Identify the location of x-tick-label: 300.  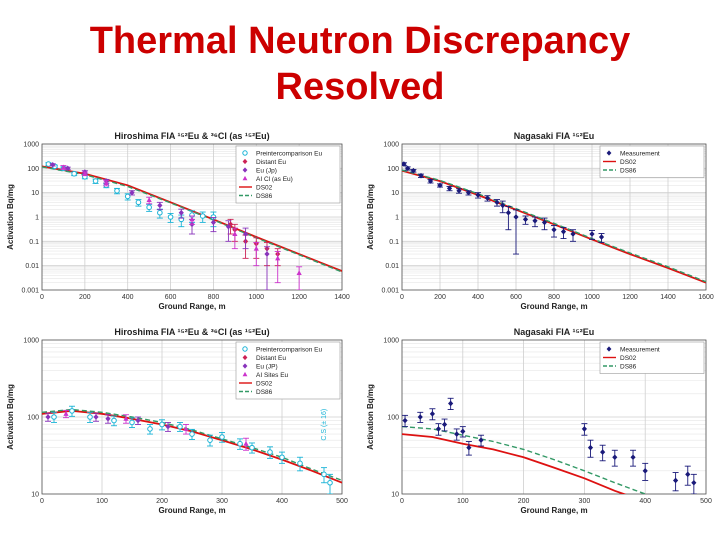
(222, 501).